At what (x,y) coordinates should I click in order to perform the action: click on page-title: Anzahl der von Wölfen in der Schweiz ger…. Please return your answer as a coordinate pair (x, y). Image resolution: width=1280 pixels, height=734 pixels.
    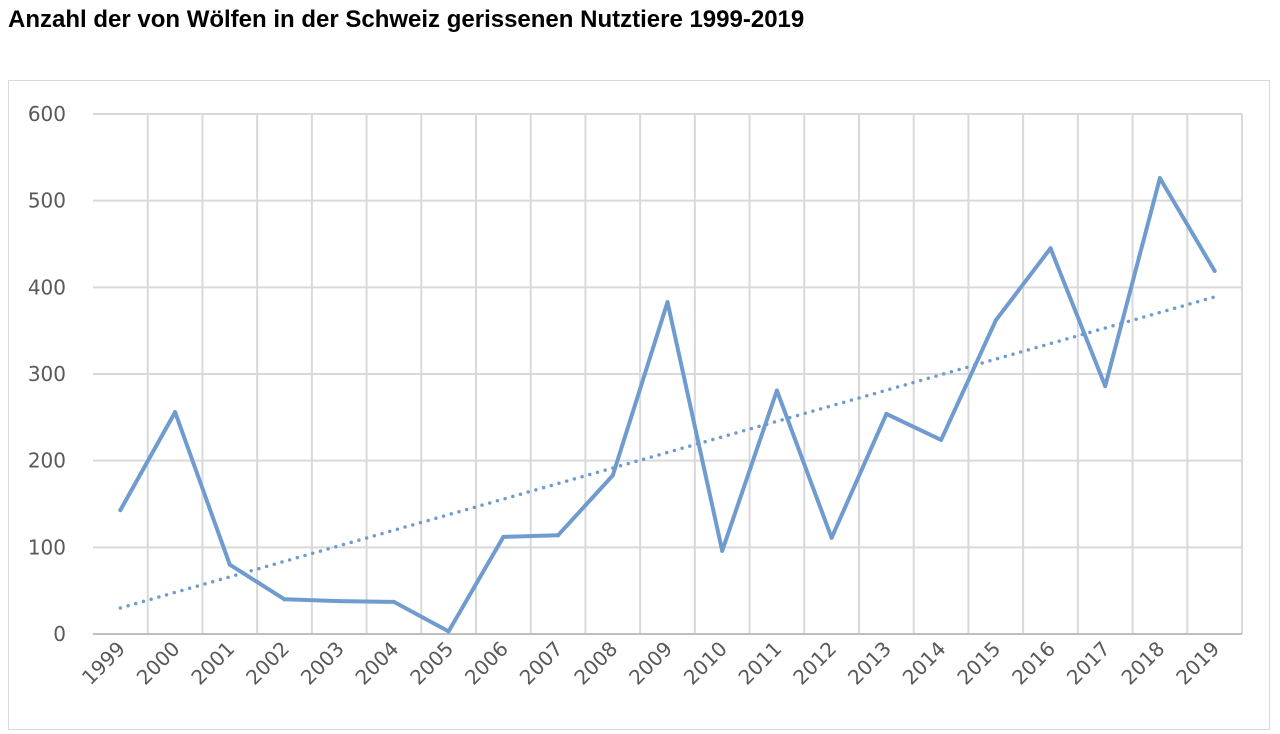
    Looking at the image, I should click on (406, 19).